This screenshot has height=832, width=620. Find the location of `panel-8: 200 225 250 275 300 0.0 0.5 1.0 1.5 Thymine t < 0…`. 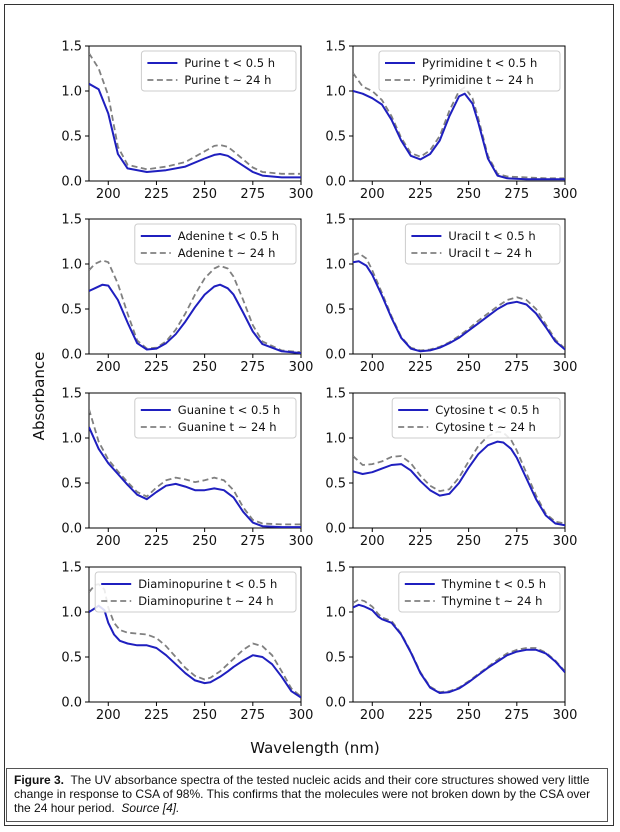

panel-8: 200 225 250 275 300 0.0 0.5 1.0 1.5 Thymine t < 0… is located at coordinates (451, 642).